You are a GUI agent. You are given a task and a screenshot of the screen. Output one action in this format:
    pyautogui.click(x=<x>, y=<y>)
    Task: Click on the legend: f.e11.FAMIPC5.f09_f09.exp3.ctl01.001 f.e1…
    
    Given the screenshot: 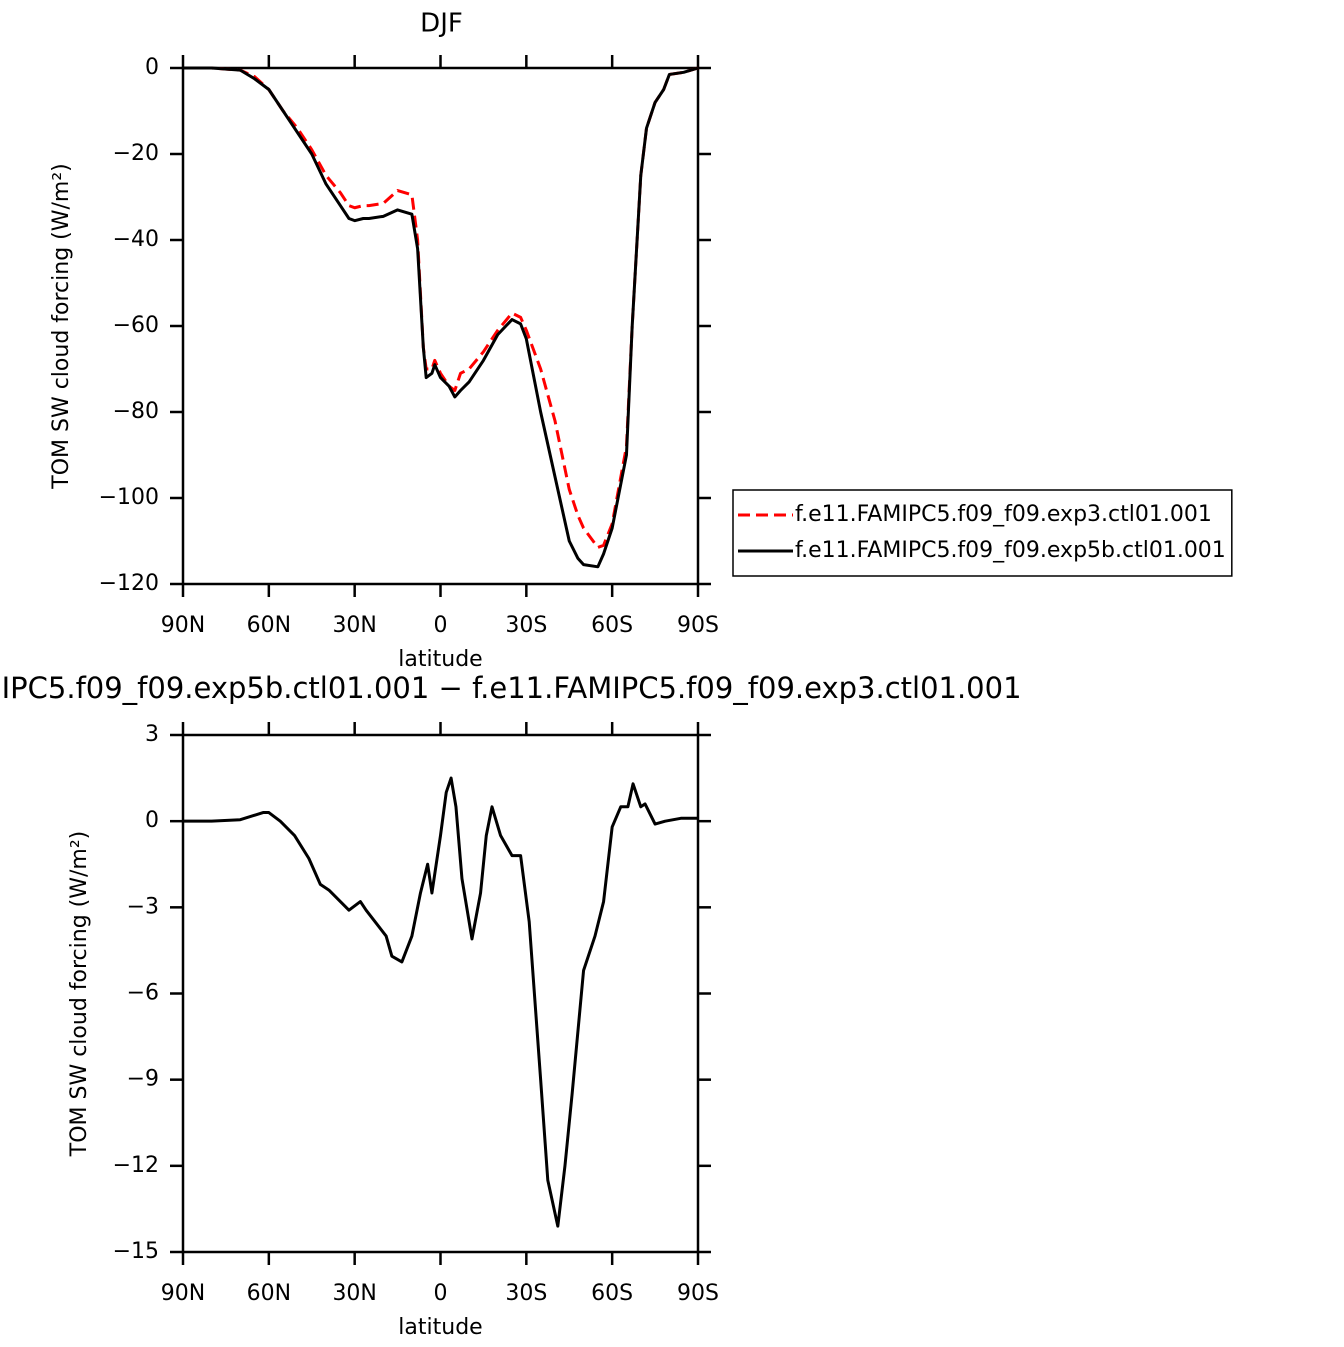 What is the action you would take?
    pyautogui.click(x=982, y=533)
    